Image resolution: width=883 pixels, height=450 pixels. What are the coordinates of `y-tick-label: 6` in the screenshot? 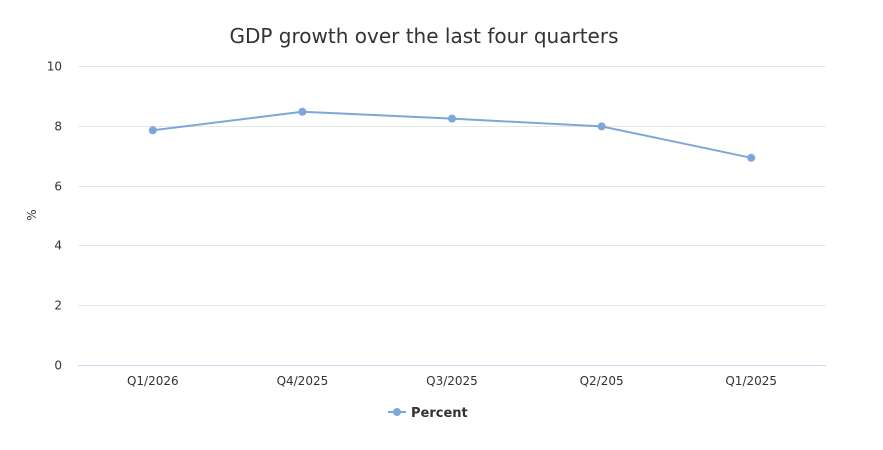 It's located at (58, 187).